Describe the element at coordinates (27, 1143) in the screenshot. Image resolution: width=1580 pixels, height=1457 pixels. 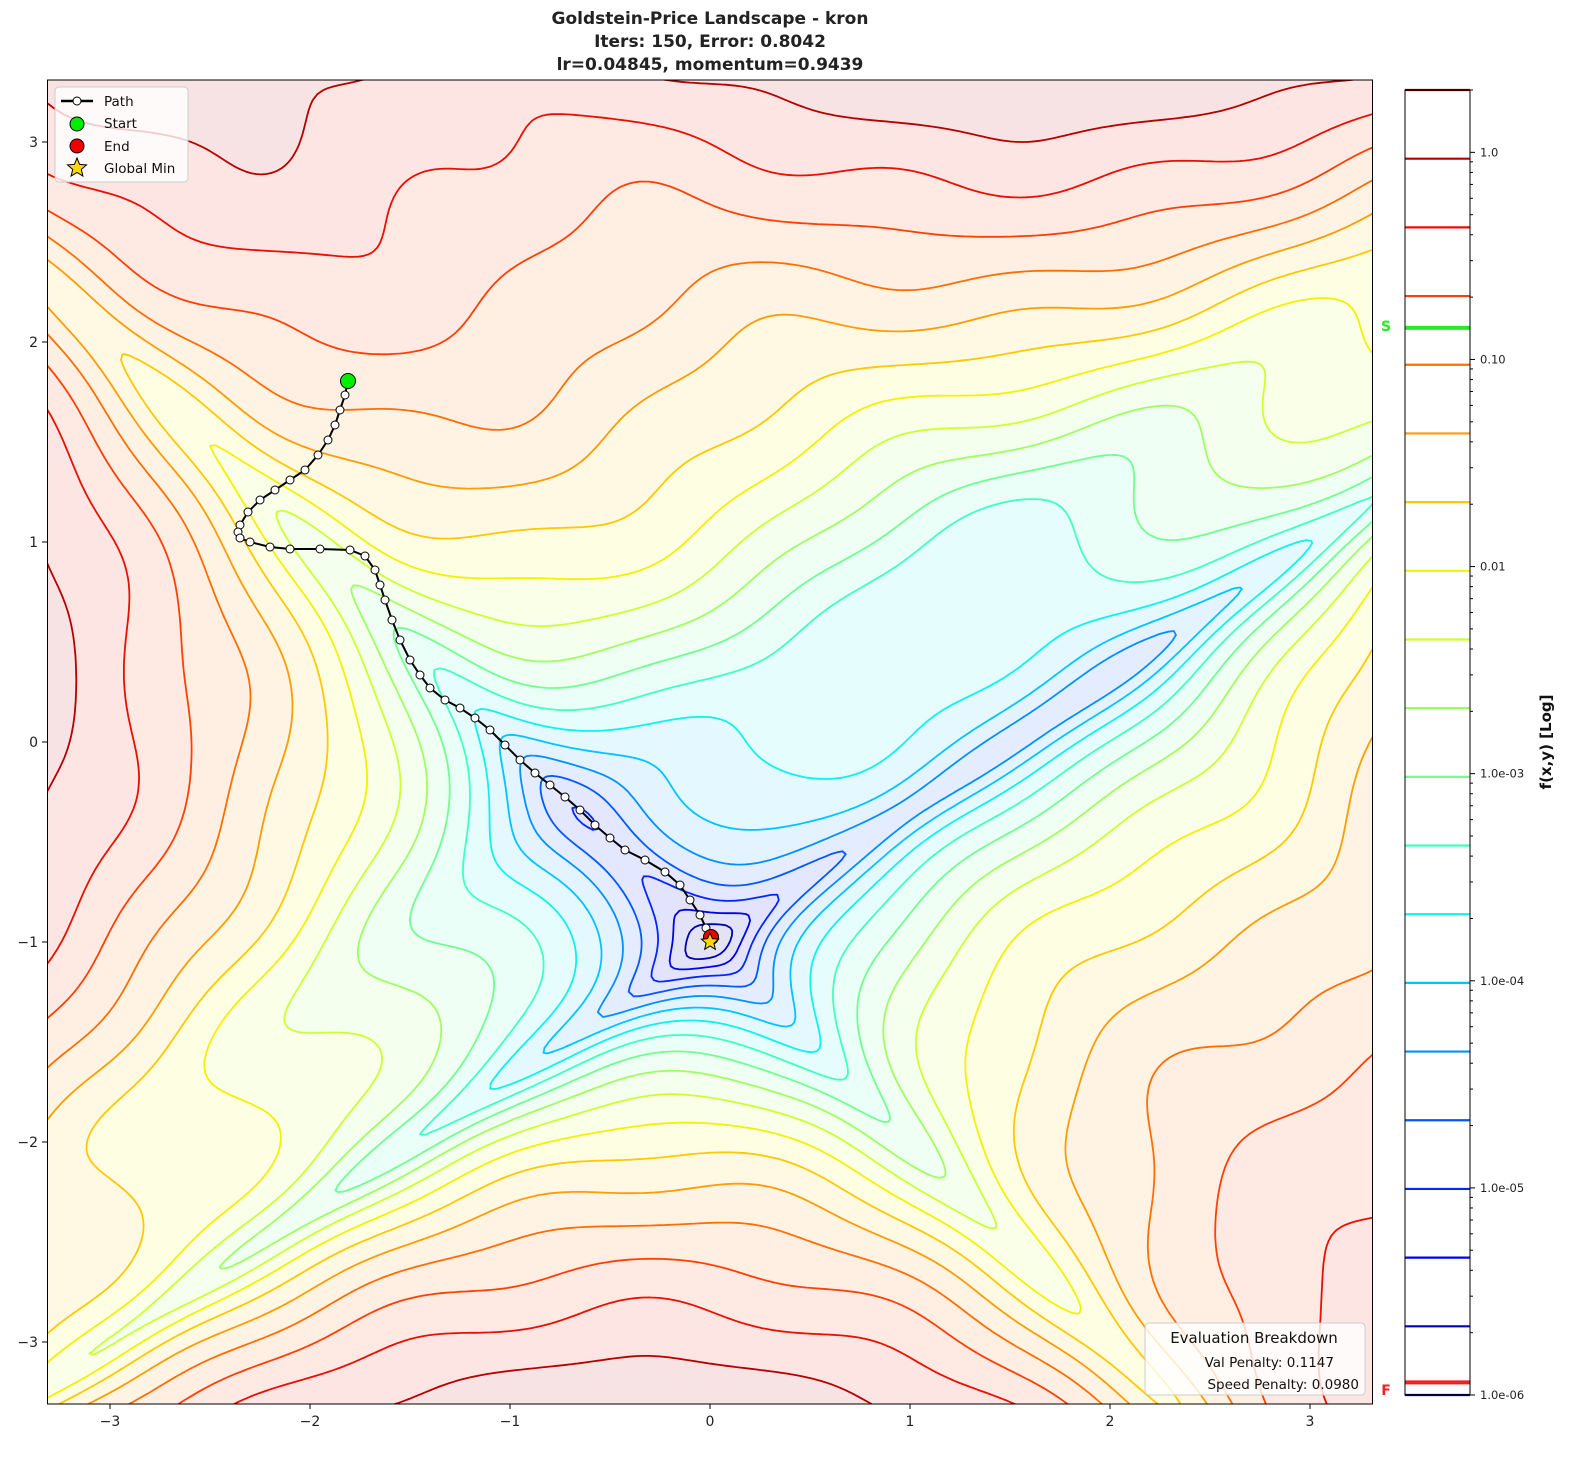
I see `y-tick-label: −2` at that location.